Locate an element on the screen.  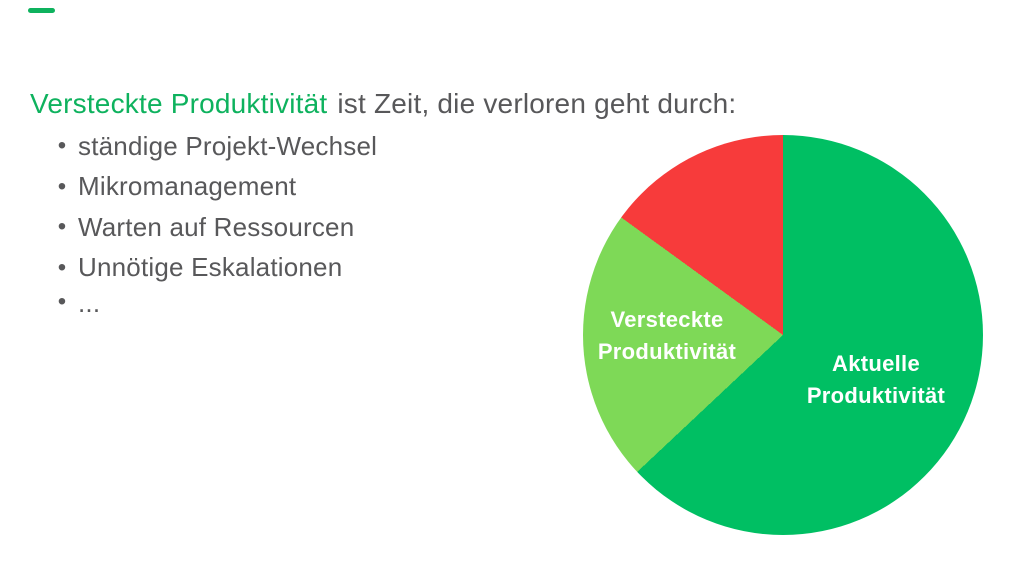
accent-dash is located at coordinates (41, 10).